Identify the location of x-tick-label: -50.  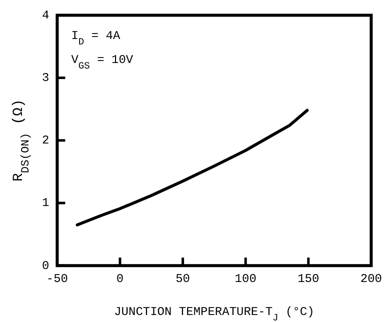
(57, 279).